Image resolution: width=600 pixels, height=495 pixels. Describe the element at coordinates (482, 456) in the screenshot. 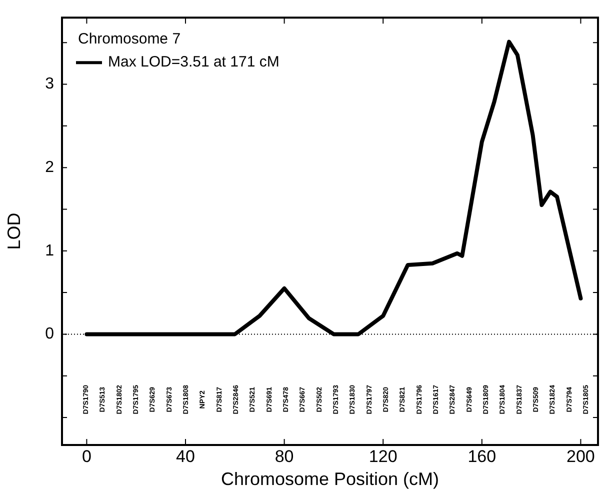

I see `x-tick-label: 160` at that location.